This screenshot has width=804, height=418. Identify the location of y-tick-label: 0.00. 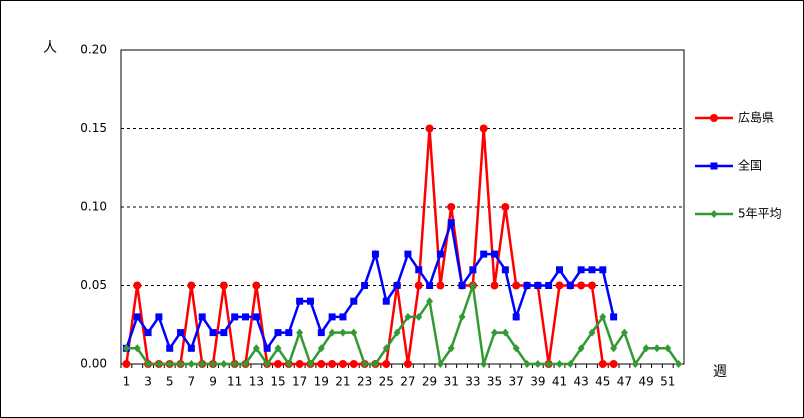
(93, 364).